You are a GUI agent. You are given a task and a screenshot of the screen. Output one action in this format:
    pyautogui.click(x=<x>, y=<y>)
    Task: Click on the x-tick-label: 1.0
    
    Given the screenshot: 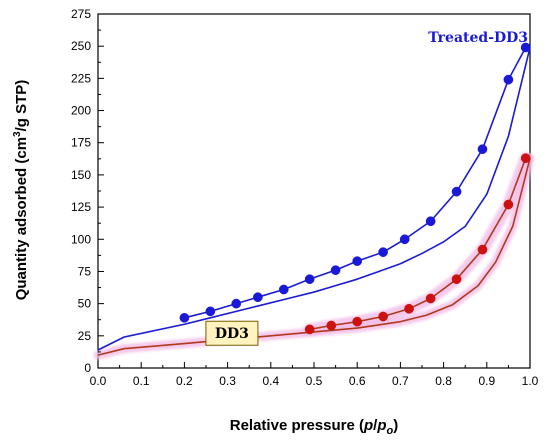 What is the action you would take?
    pyautogui.click(x=530, y=381)
    